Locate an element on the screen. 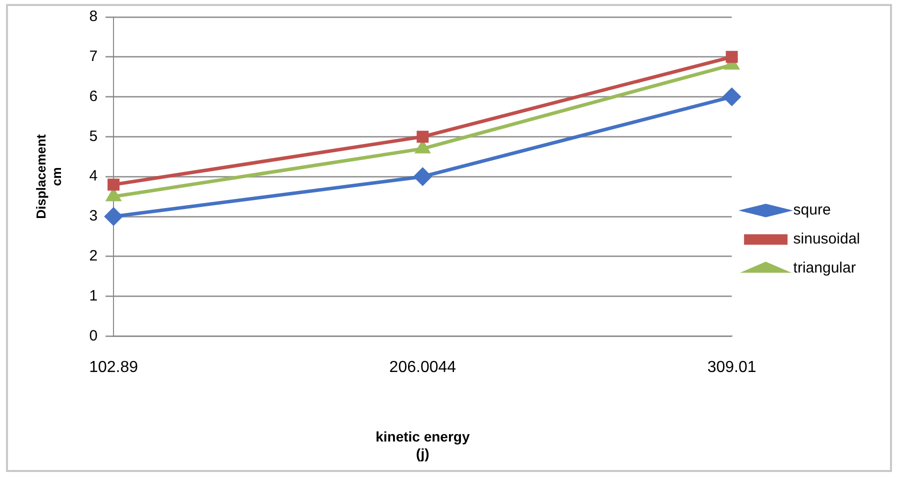 This screenshot has width=900, height=477. x-tick-label: 206.0044 is located at coordinates (422, 367).